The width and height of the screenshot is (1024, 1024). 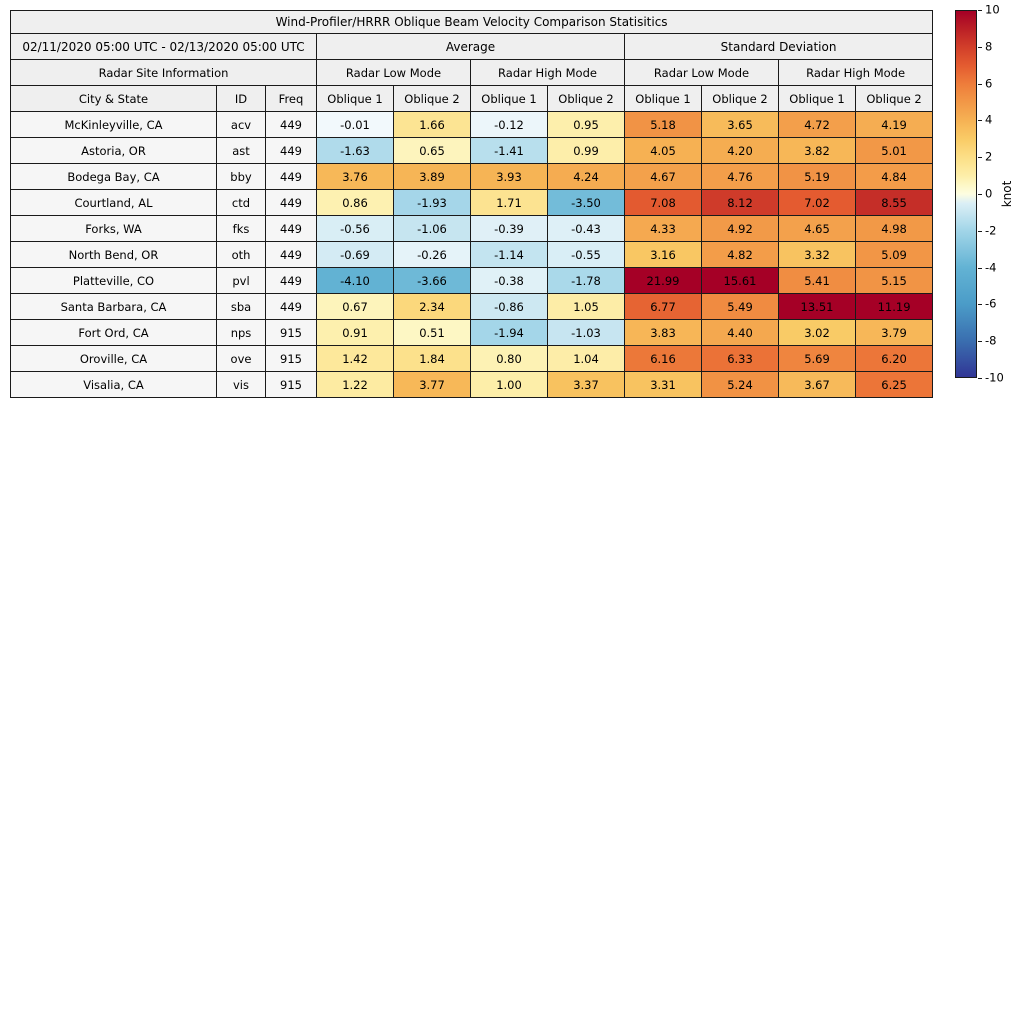 What do you see at coordinates (509, 306) in the screenshot?
I see `value-cell: -0.86` at bounding box center [509, 306].